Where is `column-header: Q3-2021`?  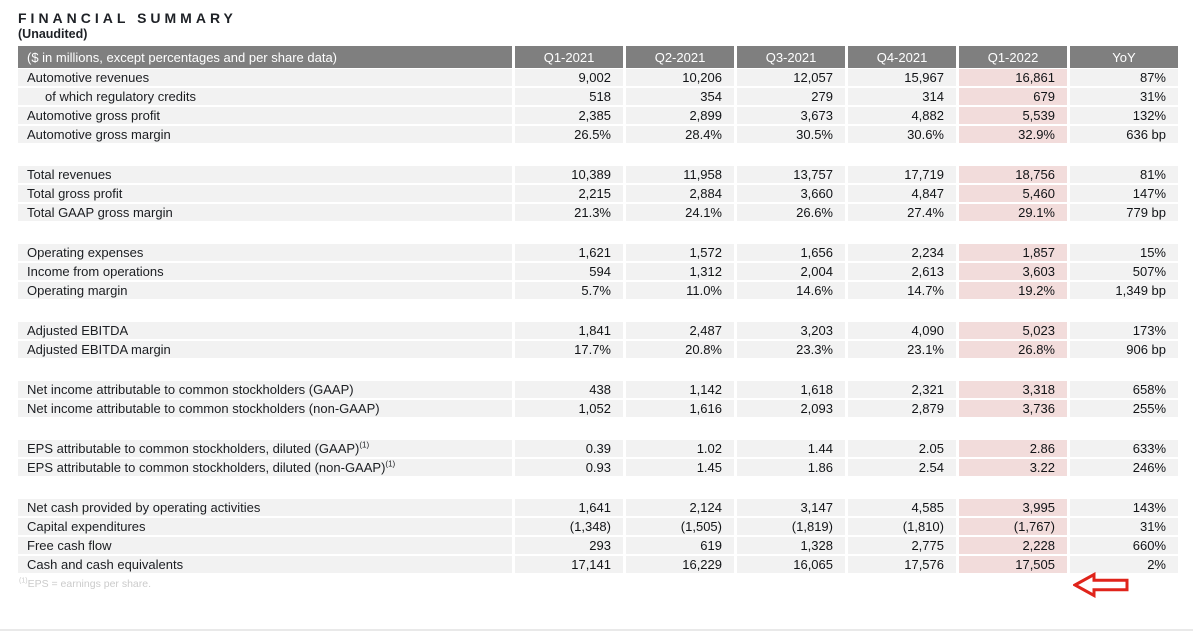
column-header: Q3-2021 is located at coordinates (789, 57).